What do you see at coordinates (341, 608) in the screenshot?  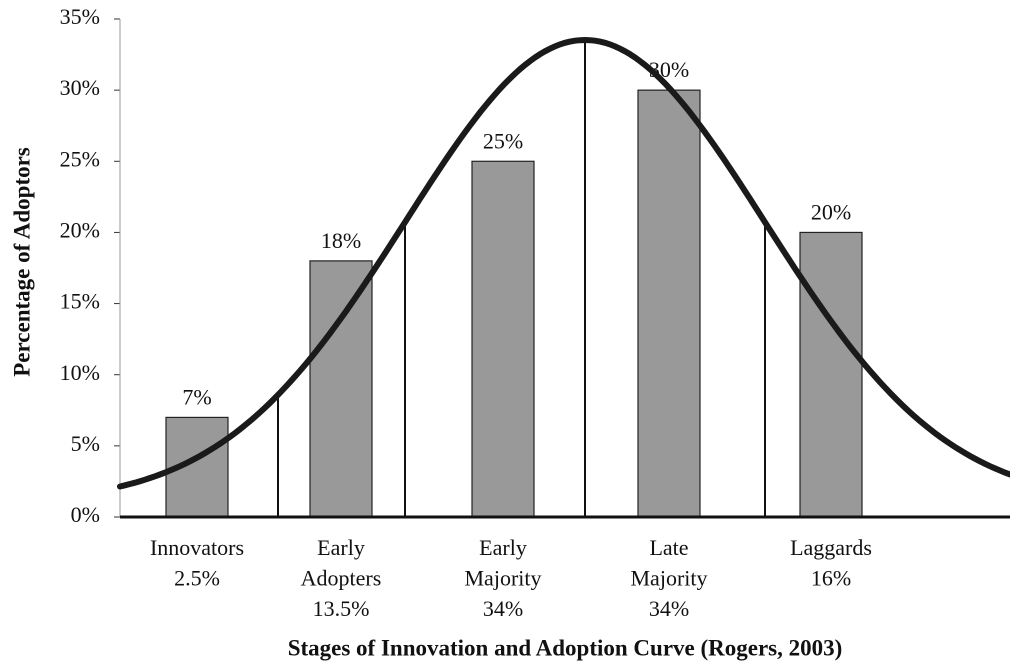 I see `x-tick-label: 13.5%` at bounding box center [341, 608].